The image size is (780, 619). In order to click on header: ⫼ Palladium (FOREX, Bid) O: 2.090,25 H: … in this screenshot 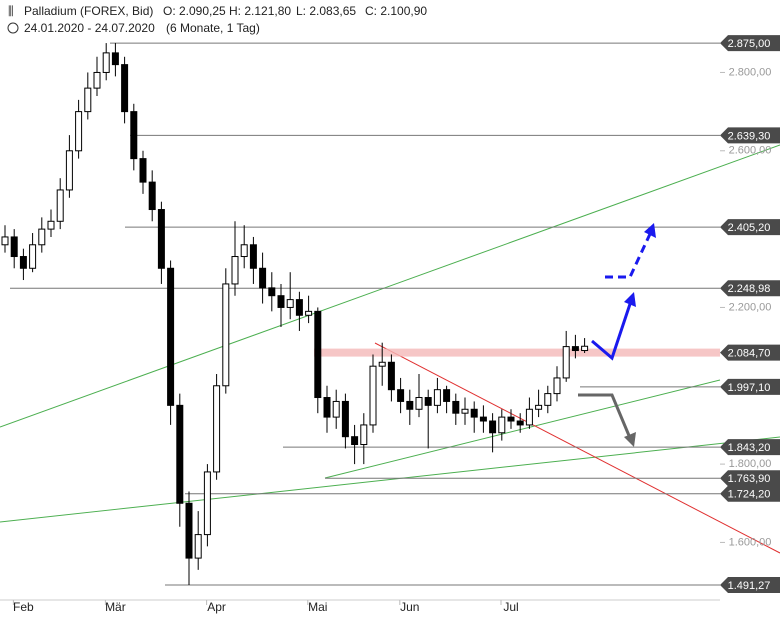, I will do `click(230, 18)`.